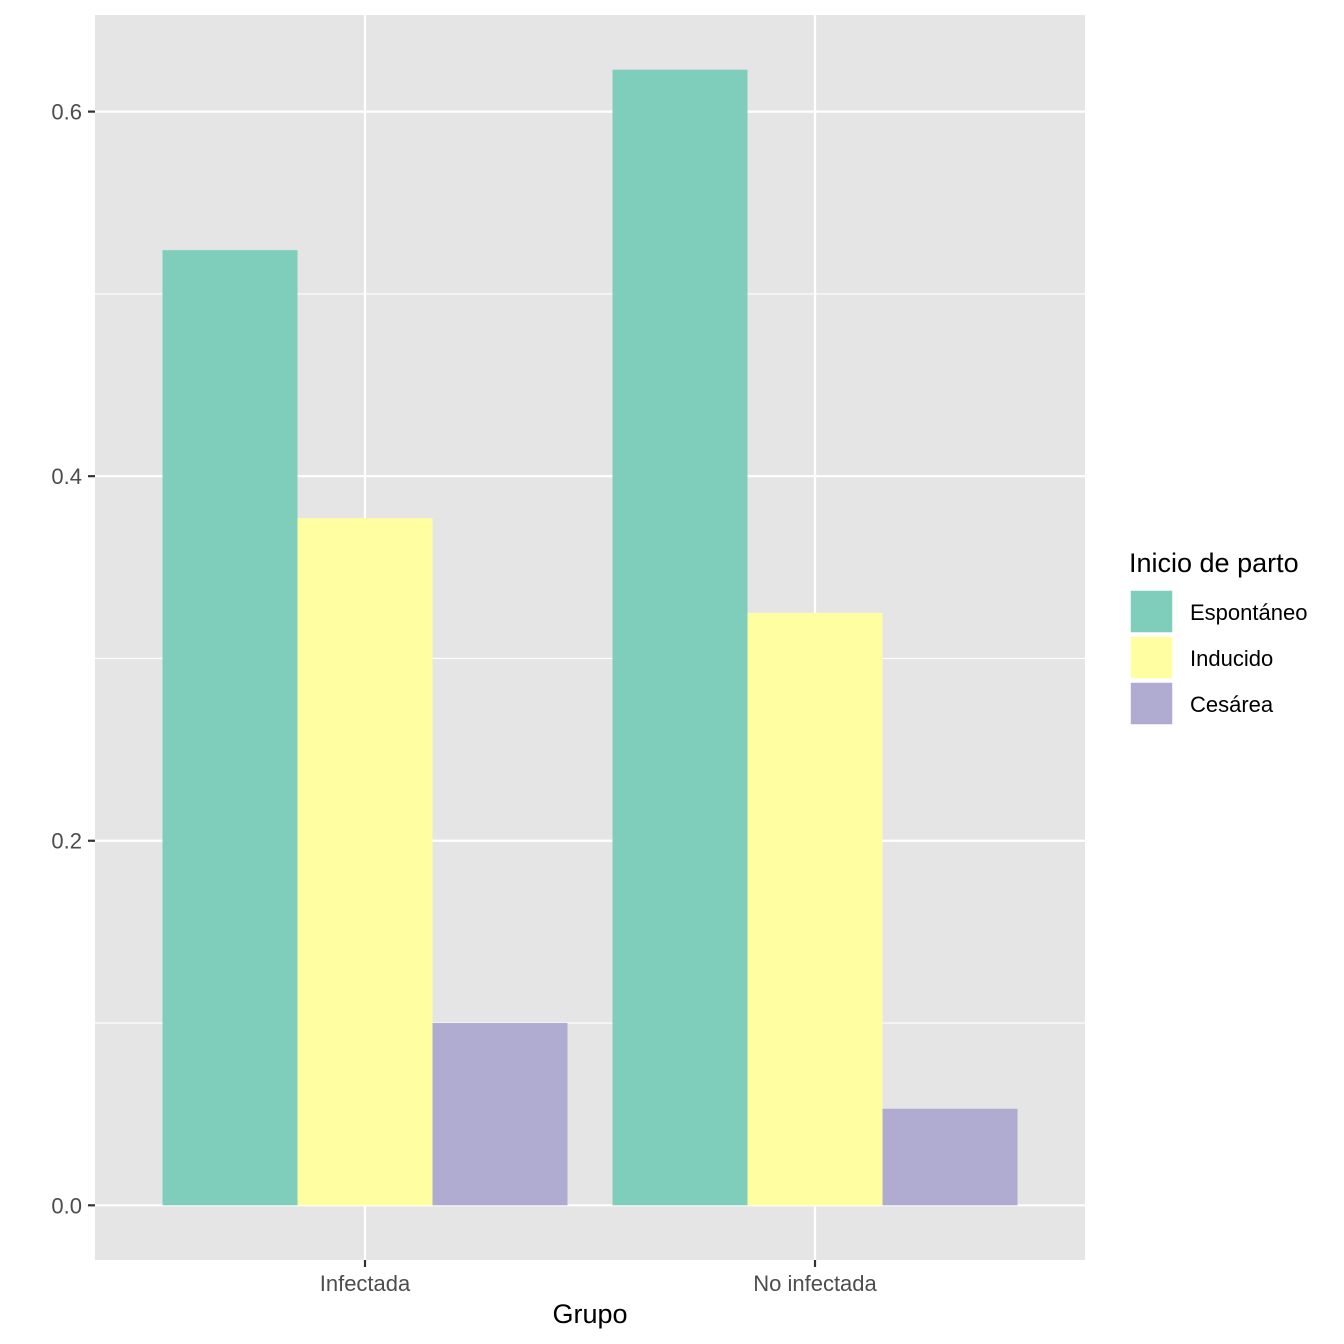 This screenshot has width=1344, height=1344. I want to click on legend-label-3: Cesárea, so click(1232, 704).